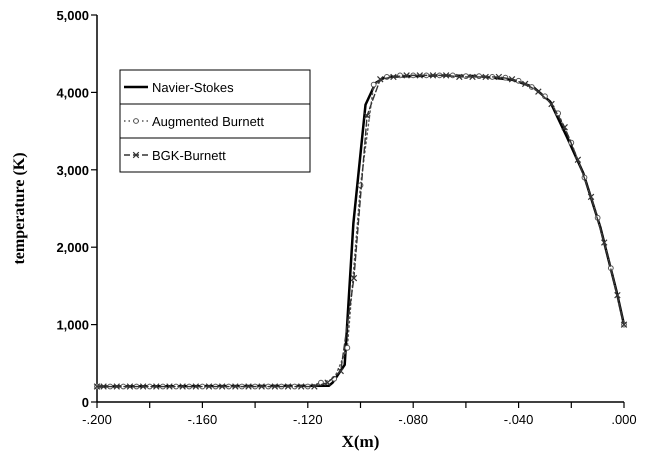 The height and width of the screenshot is (461, 655). What do you see at coordinates (189, 155) in the screenshot?
I see `legend-label: BGK-Burnett` at bounding box center [189, 155].